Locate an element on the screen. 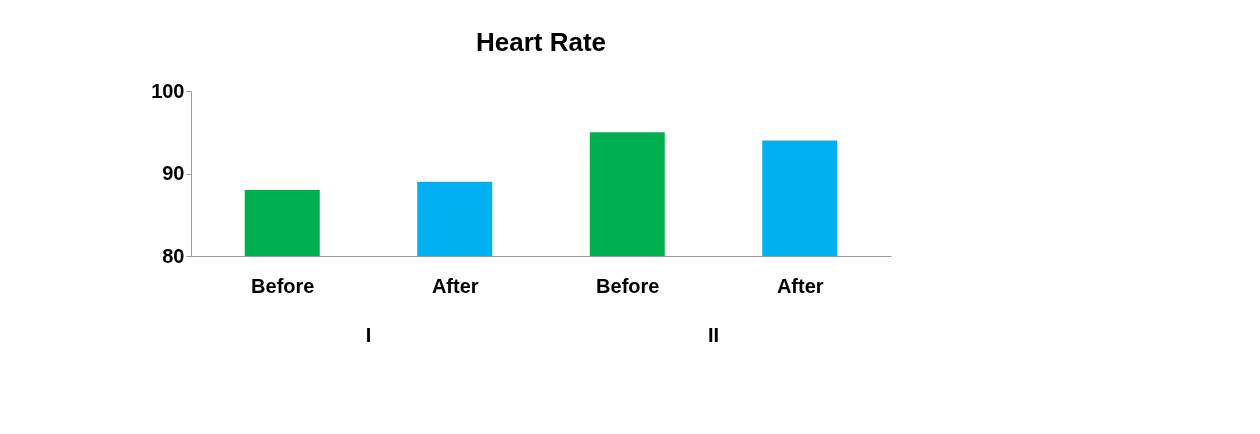 This screenshot has height=434, width=1260. y-tick-label: 100 is located at coordinates (168, 90).